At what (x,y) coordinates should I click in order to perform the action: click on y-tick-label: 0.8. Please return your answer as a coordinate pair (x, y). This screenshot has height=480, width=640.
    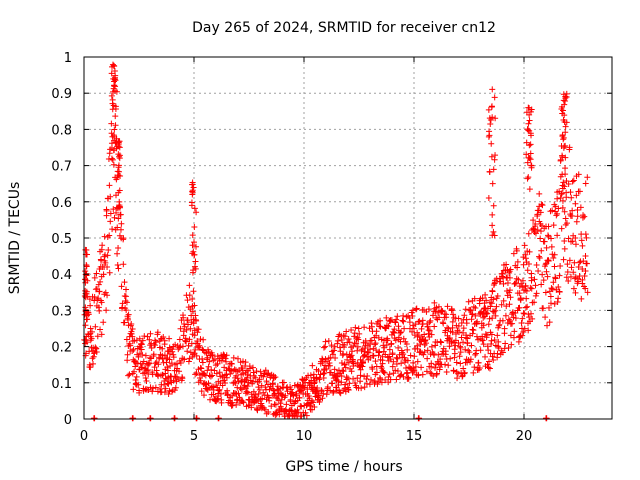
    Looking at the image, I should click on (61, 130).